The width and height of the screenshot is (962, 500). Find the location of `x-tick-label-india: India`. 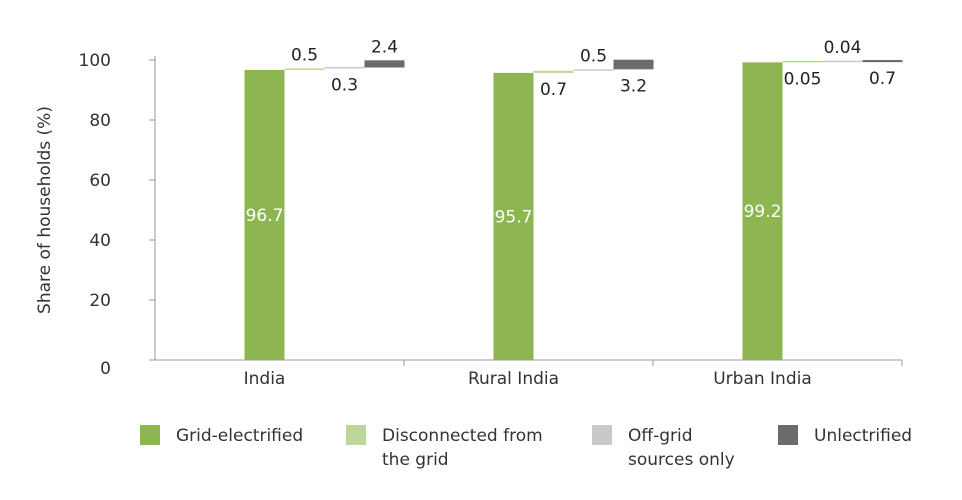

x-tick-label-india: India is located at coordinates (265, 379).